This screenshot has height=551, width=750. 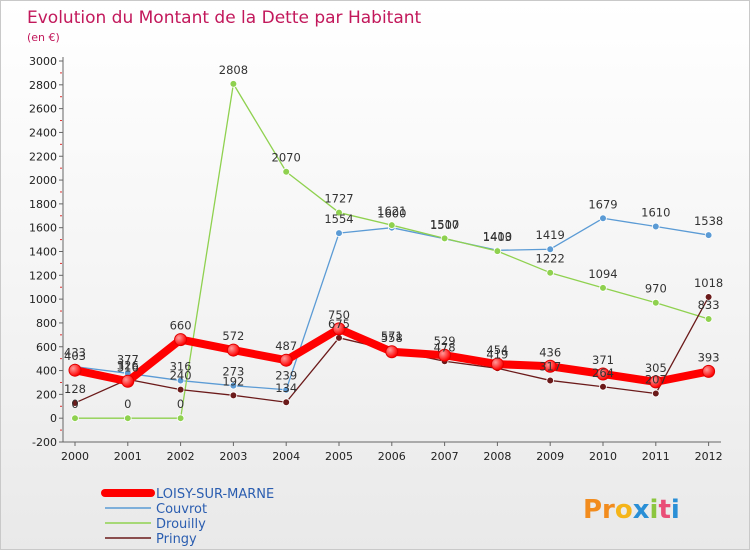 What do you see at coordinates (43, 275) in the screenshot?
I see `y-tick-label: 1200` at bounding box center [43, 275].